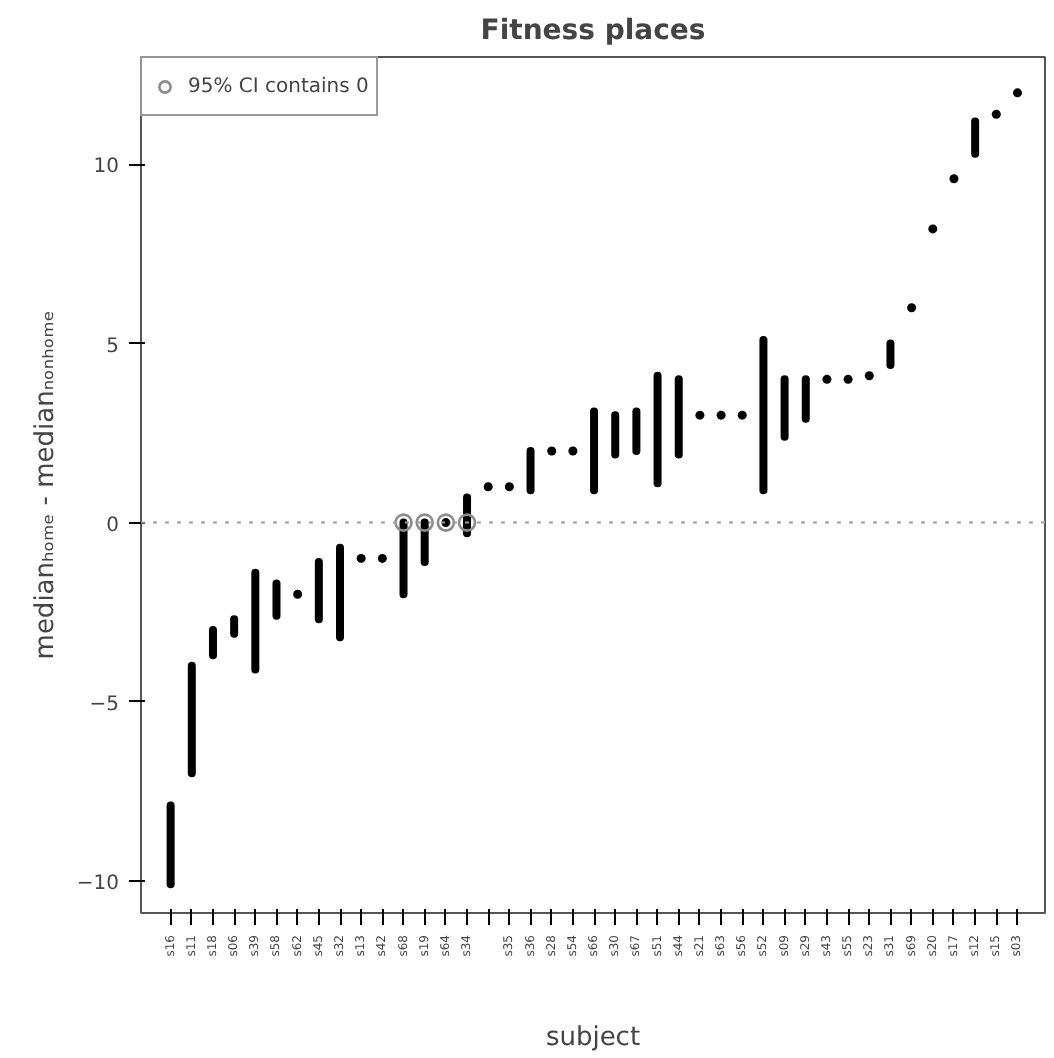 The width and height of the screenshot is (1054, 1058). Describe the element at coordinates (593, 1037) in the screenshot. I see `x-axis-title: subject` at that location.